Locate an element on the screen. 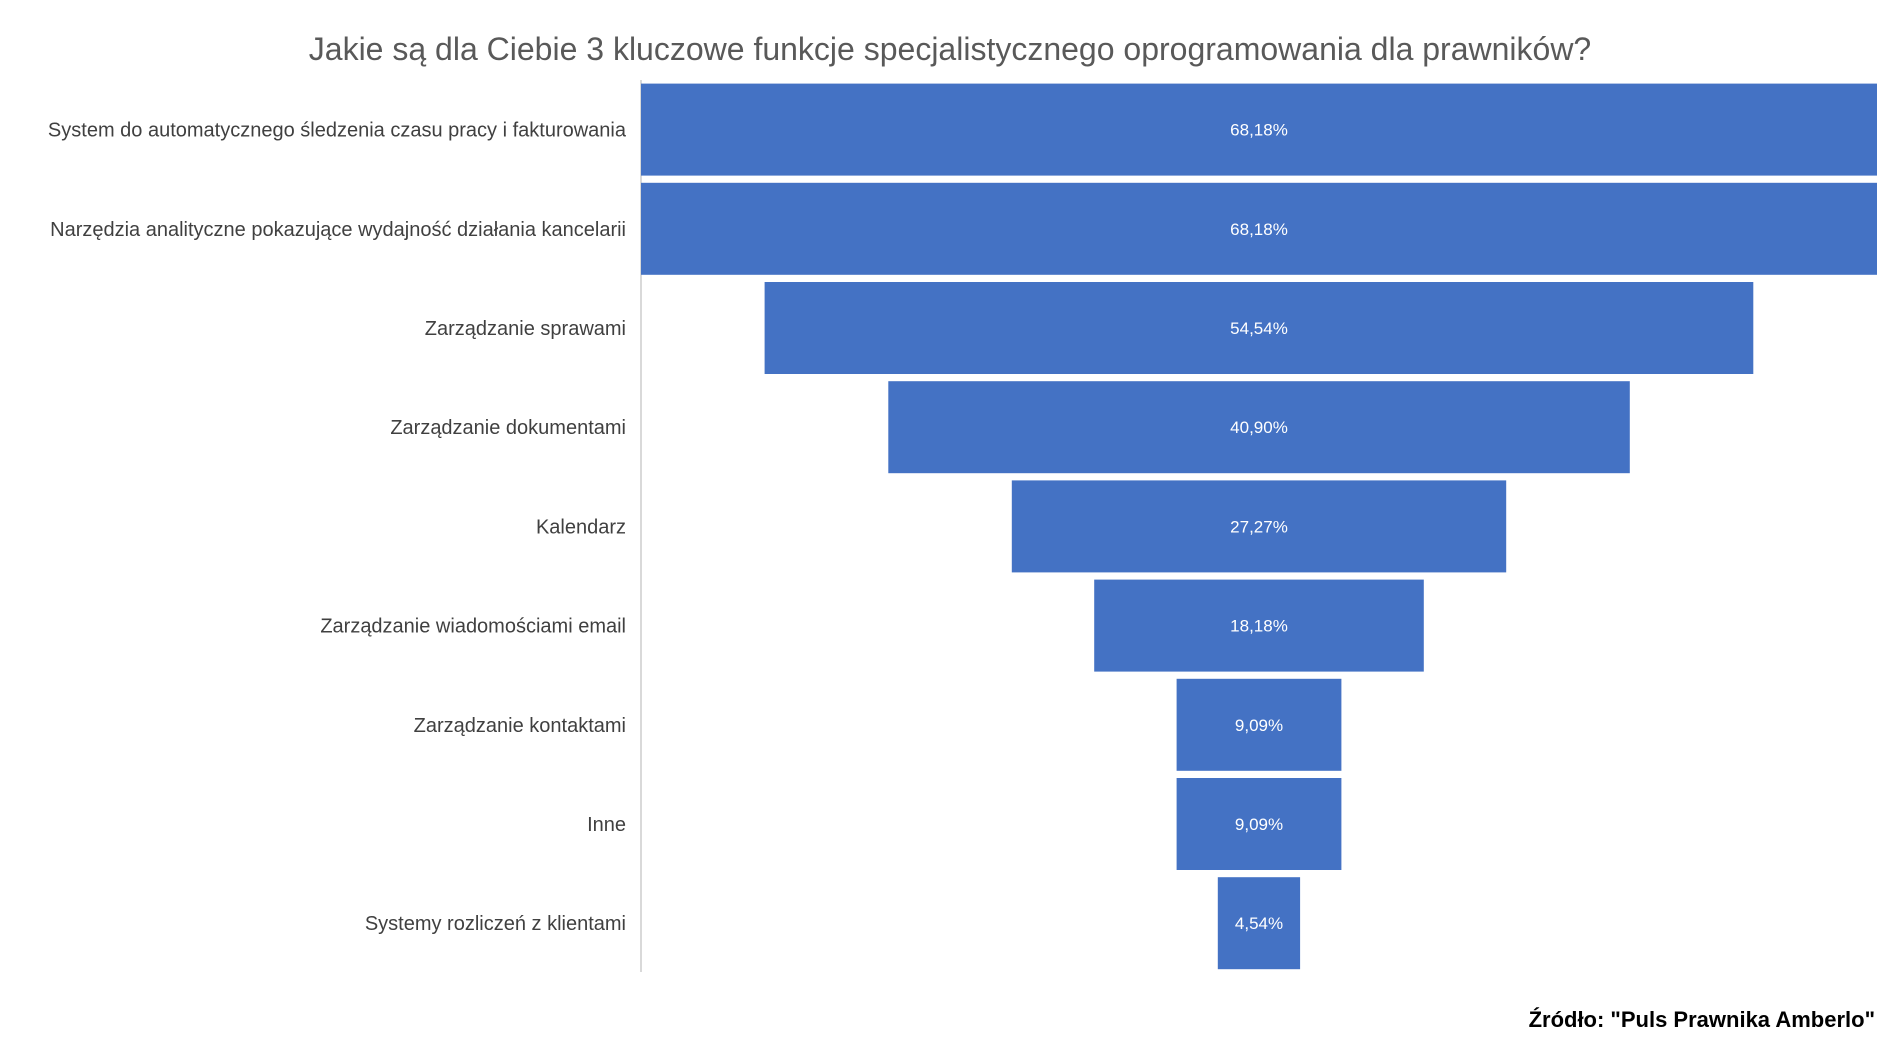 The image size is (1900, 1050). bar-value-label: 18,18% is located at coordinates (1259, 626).